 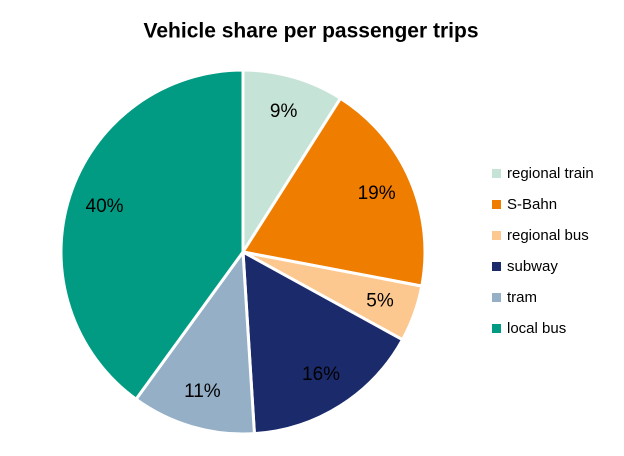 What do you see at coordinates (202, 391) in the screenshot?
I see `data-label: 11%` at bounding box center [202, 391].